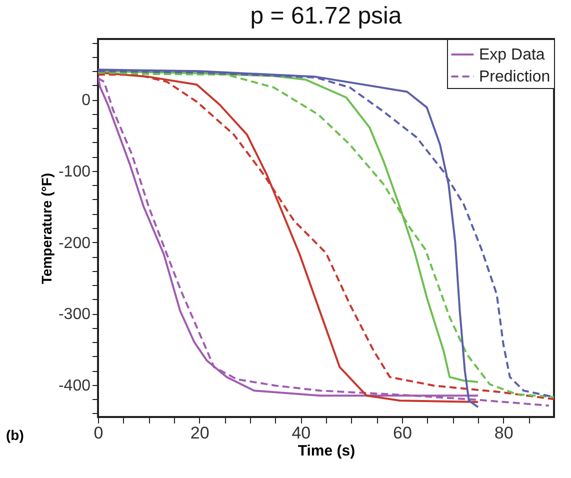 The image size is (571, 478). I want to click on x-tick-label: 0, so click(99, 433).